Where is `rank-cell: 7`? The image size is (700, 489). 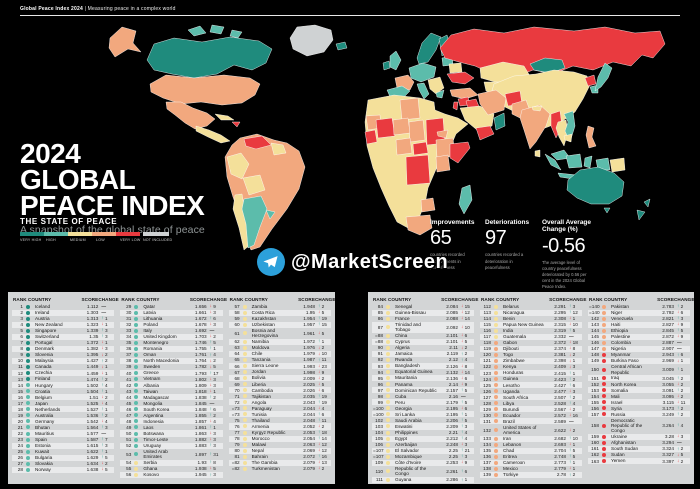
rank-cell: 7 is located at coordinates (21, 343).